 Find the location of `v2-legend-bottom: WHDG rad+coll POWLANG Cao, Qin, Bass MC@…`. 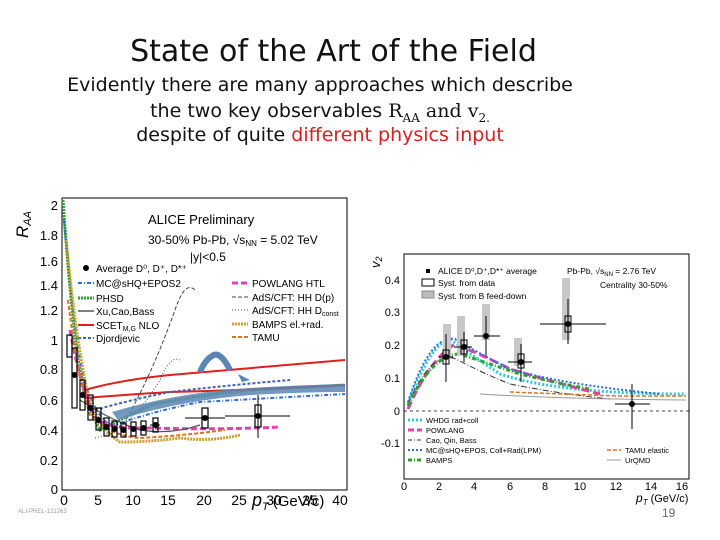

v2-legend-bottom: WHDG rad+coll POWLANG Cao, Qin, Bass MC@… is located at coordinates (538, 440).